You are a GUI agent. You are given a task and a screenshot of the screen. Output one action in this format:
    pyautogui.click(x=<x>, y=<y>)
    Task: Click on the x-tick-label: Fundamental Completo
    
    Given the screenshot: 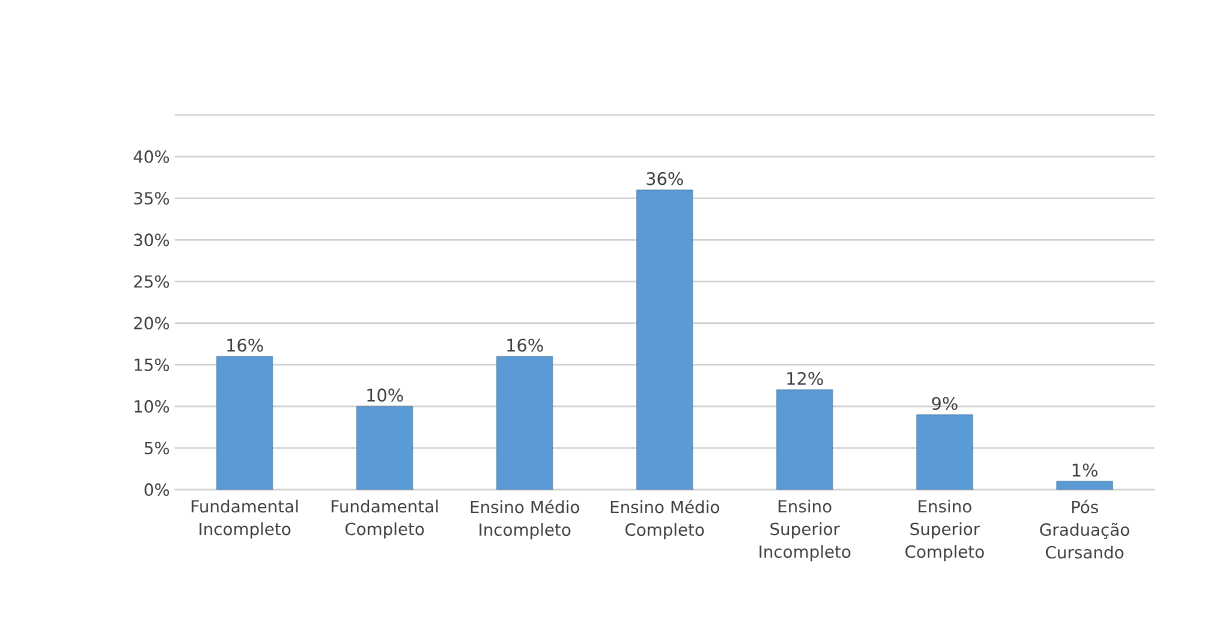 What is the action you would take?
    pyautogui.click(x=384, y=519)
    